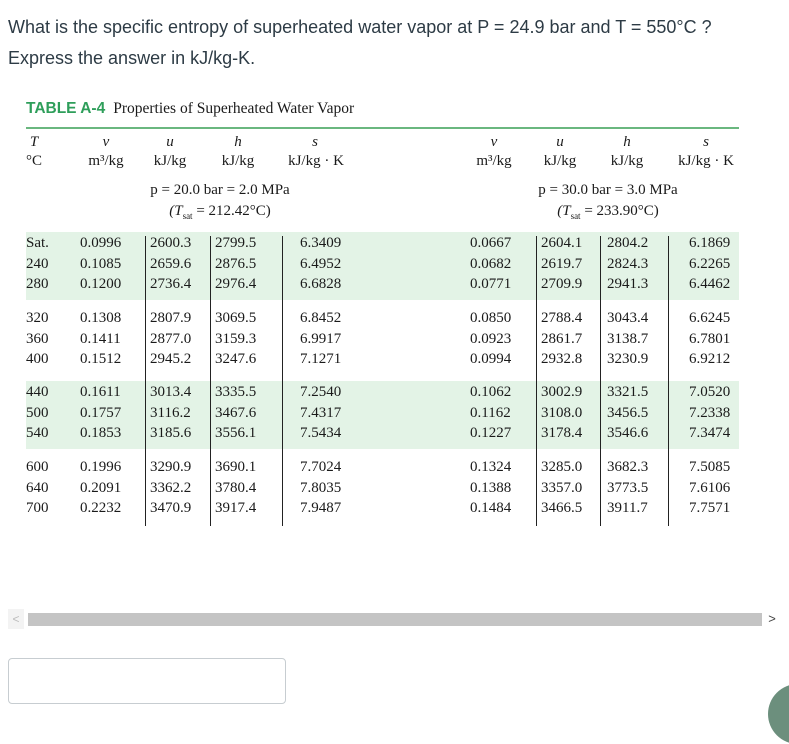 The width and height of the screenshot is (789, 744). What do you see at coordinates (562, 392) in the screenshot?
I see `cell-u-right: 3002.9` at bounding box center [562, 392].